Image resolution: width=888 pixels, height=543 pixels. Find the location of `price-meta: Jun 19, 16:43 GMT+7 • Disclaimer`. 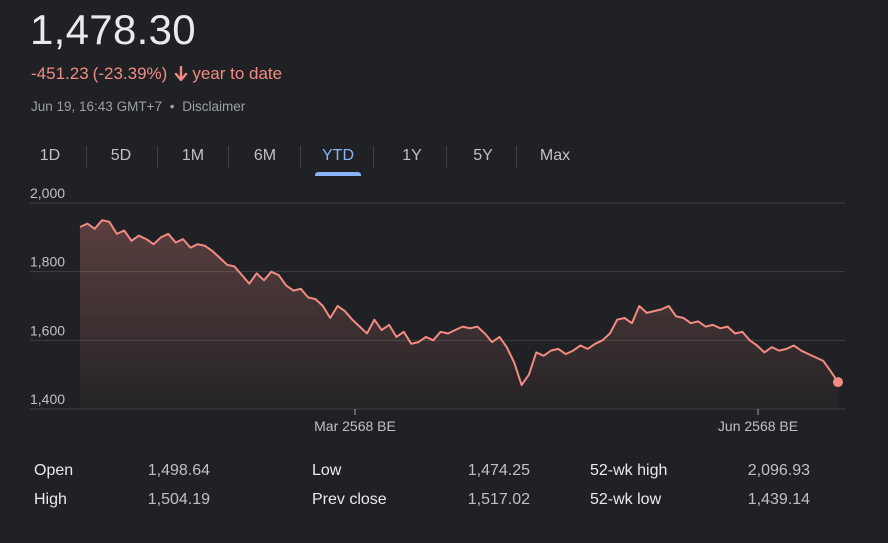

price-meta: Jun 19, 16:43 GMT+7 • Disclaimer is located at coordinates (138, 106).